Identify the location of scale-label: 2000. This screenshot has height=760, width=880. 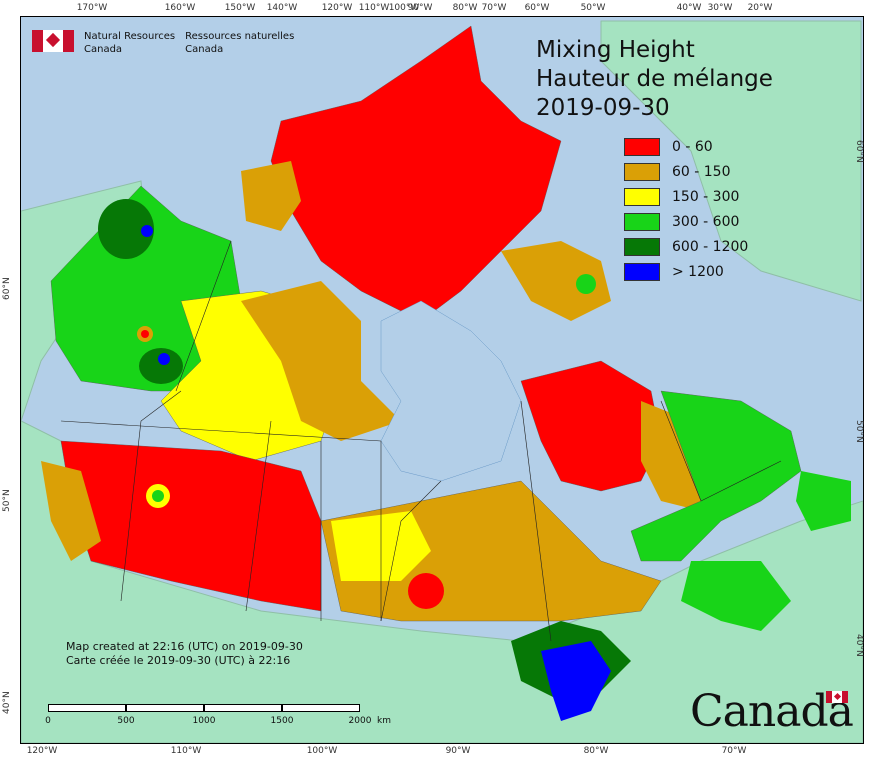
(360, 721).